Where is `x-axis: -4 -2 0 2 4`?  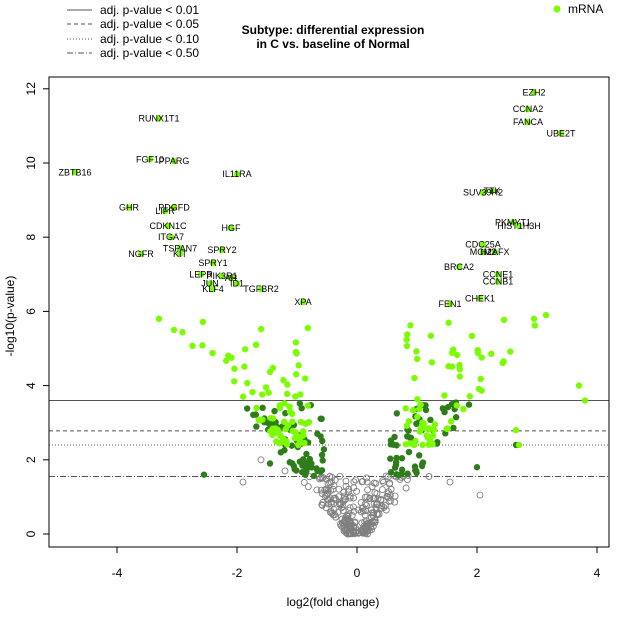
x-axis: -4 -2 0 2 4 is located at coordinates (356, 563).